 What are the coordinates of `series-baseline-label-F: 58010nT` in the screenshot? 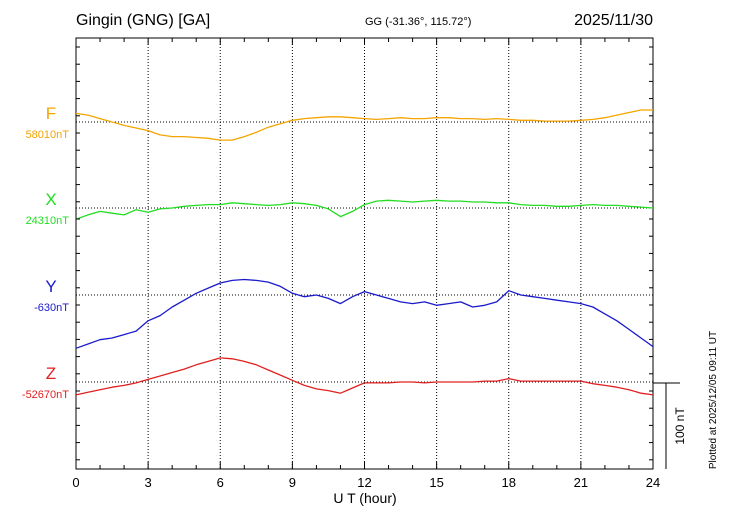 It's located at (48, 135).